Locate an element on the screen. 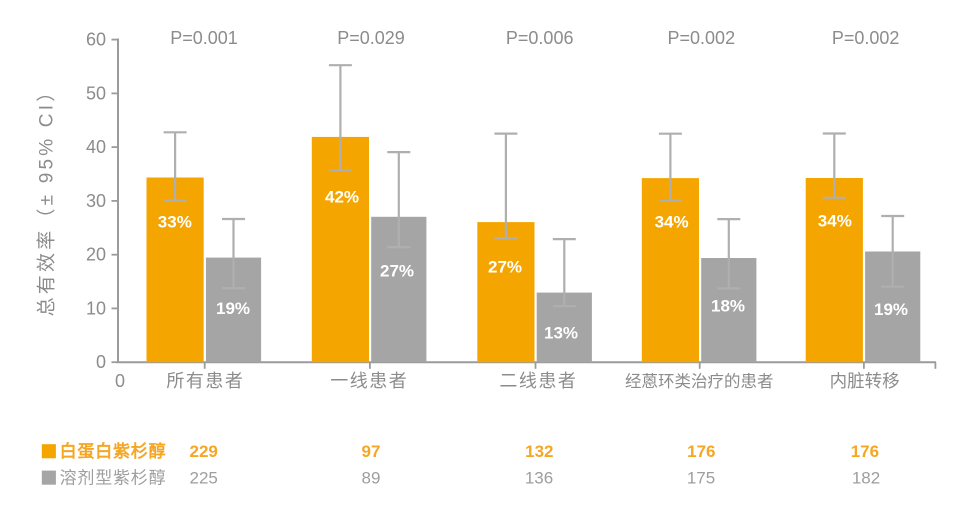 This screenshot has width=974, height=514. svg-text: 175 is located at coordinates (701, 478).